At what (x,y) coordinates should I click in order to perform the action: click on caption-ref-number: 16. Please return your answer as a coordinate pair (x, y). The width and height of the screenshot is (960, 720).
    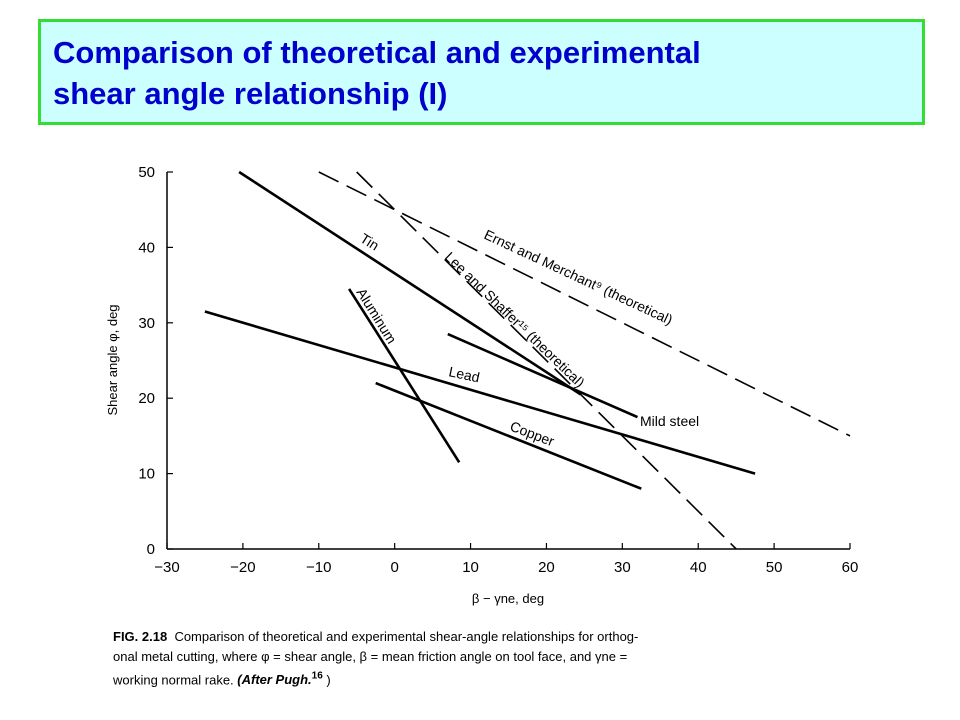
    Looking at the image, I should click on (317, 676).